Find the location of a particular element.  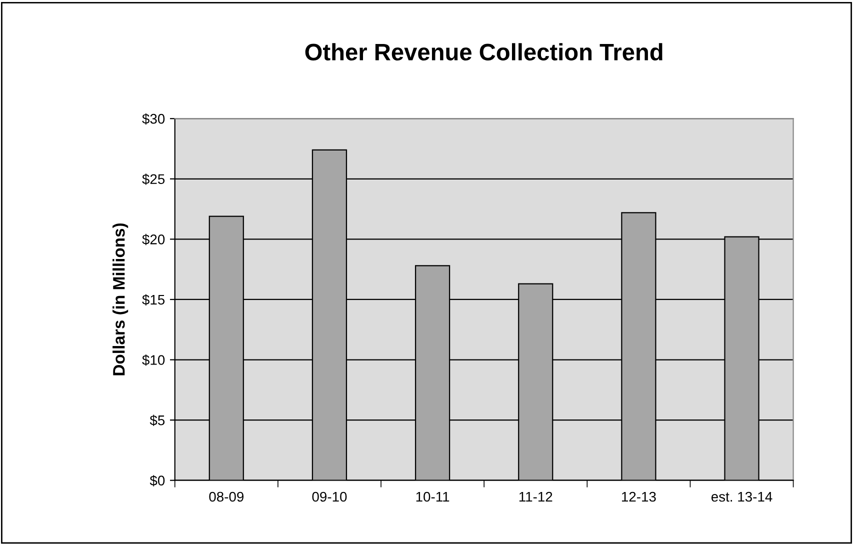

y-tick-label: $15 is located at coordinates (153, 300).